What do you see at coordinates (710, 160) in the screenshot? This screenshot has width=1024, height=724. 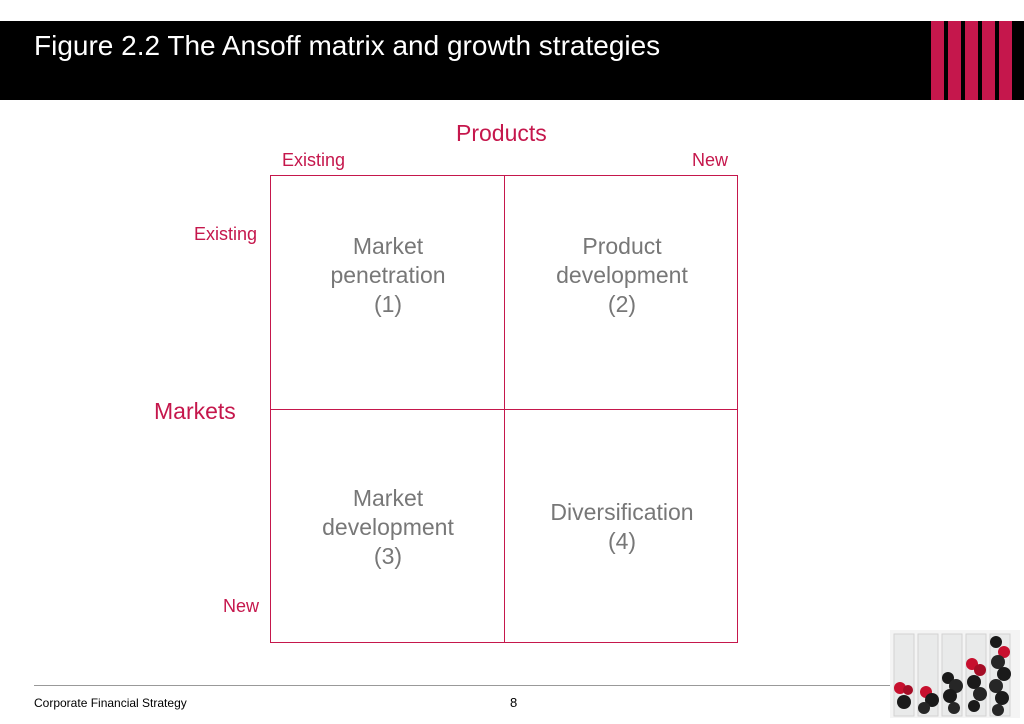 I see `products-new-label: New` at bounding box center [710, 160].